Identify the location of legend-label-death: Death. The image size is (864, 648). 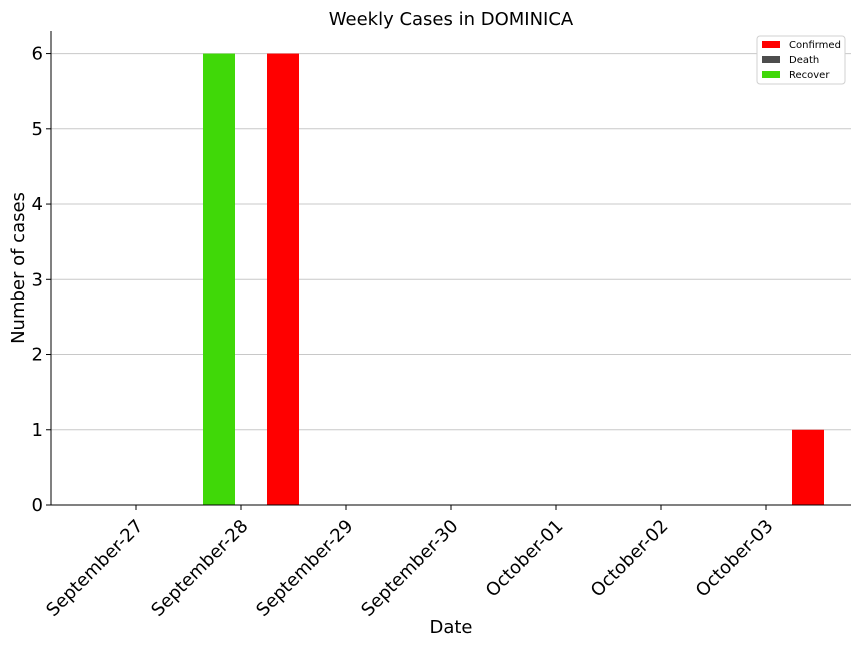
(804, 60).